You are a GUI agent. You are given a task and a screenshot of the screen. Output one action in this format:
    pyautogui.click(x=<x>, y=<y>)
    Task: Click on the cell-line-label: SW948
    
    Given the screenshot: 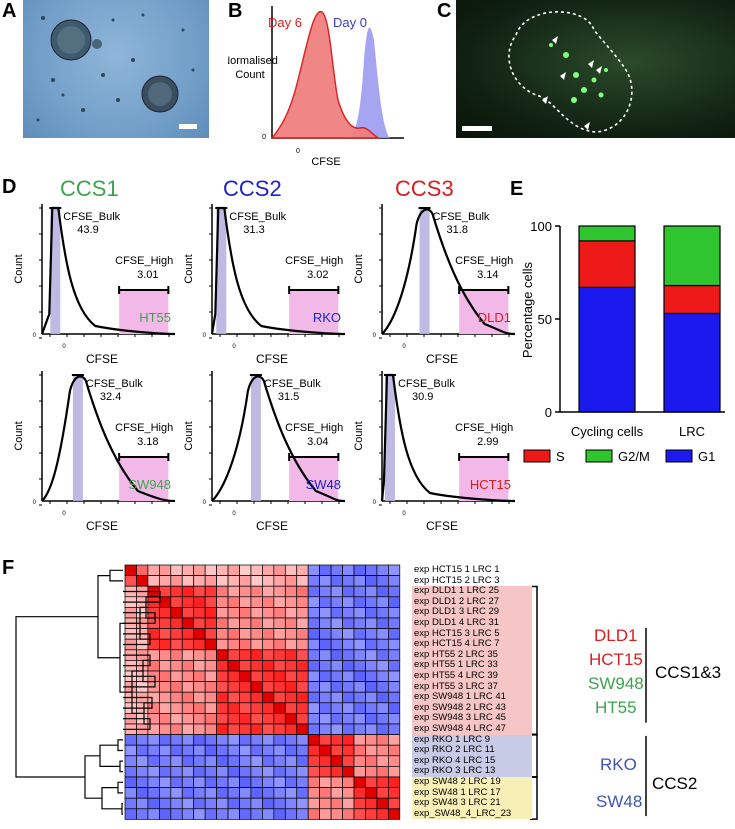 What is the action you would take?
    pyautogui.click(x=149, y=484)
    